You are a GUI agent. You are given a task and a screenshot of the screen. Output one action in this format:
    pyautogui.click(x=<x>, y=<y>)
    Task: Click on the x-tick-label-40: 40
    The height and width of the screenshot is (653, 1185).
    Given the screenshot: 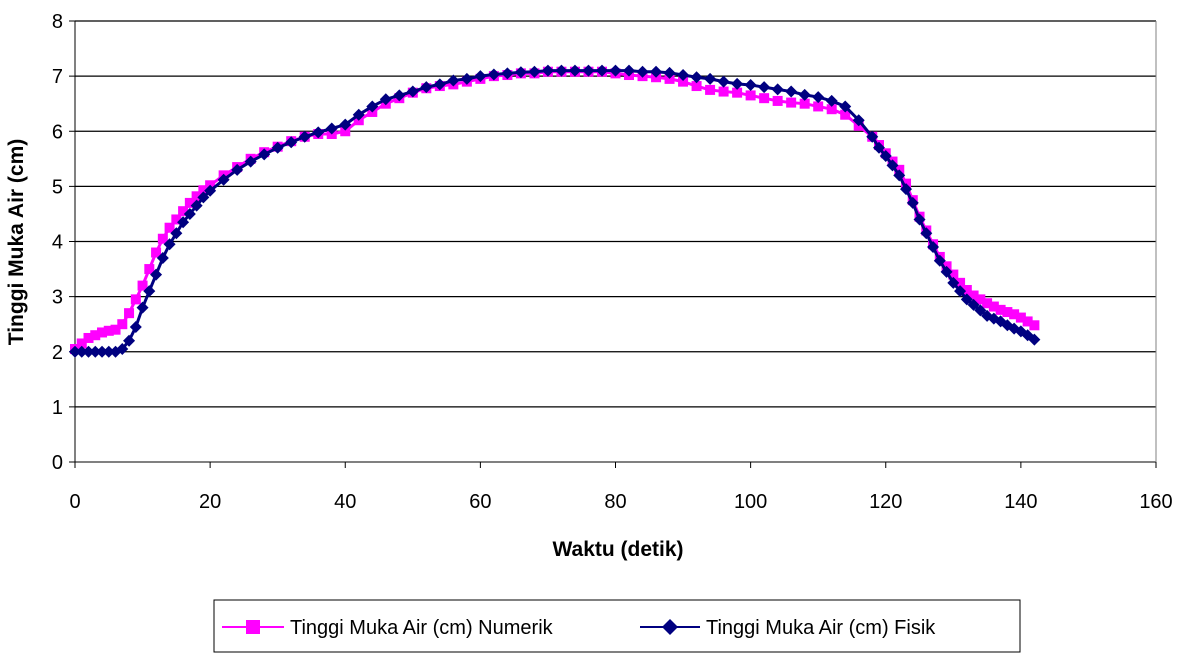 What is the action you would take?
    pyautogui.click(x=345, y=502)
    